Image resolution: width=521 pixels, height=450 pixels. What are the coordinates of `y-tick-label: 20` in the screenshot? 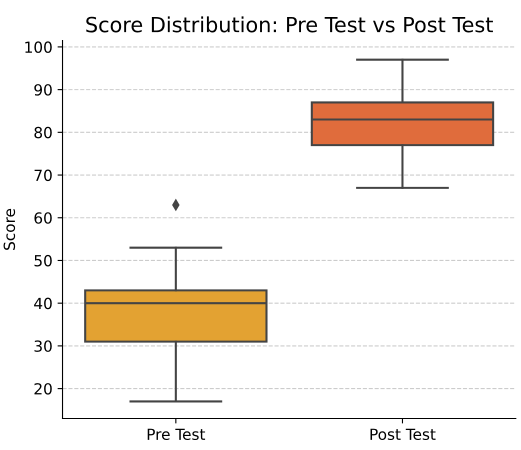 It's located at (43, 389).